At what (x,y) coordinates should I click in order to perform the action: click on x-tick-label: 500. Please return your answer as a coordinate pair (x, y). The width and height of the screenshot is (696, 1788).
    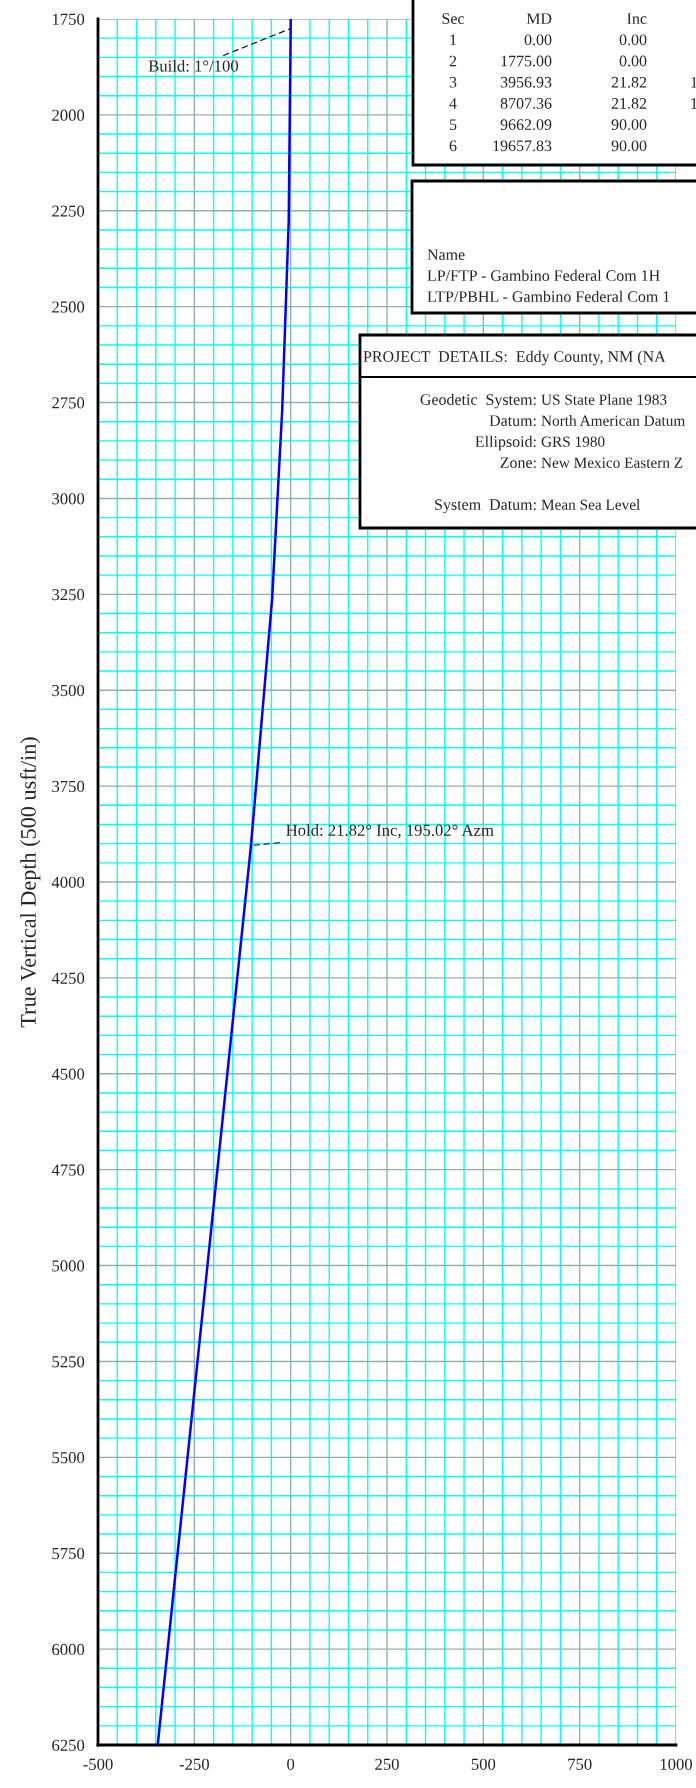
    Looking at the image, I should click on (483, 1764).